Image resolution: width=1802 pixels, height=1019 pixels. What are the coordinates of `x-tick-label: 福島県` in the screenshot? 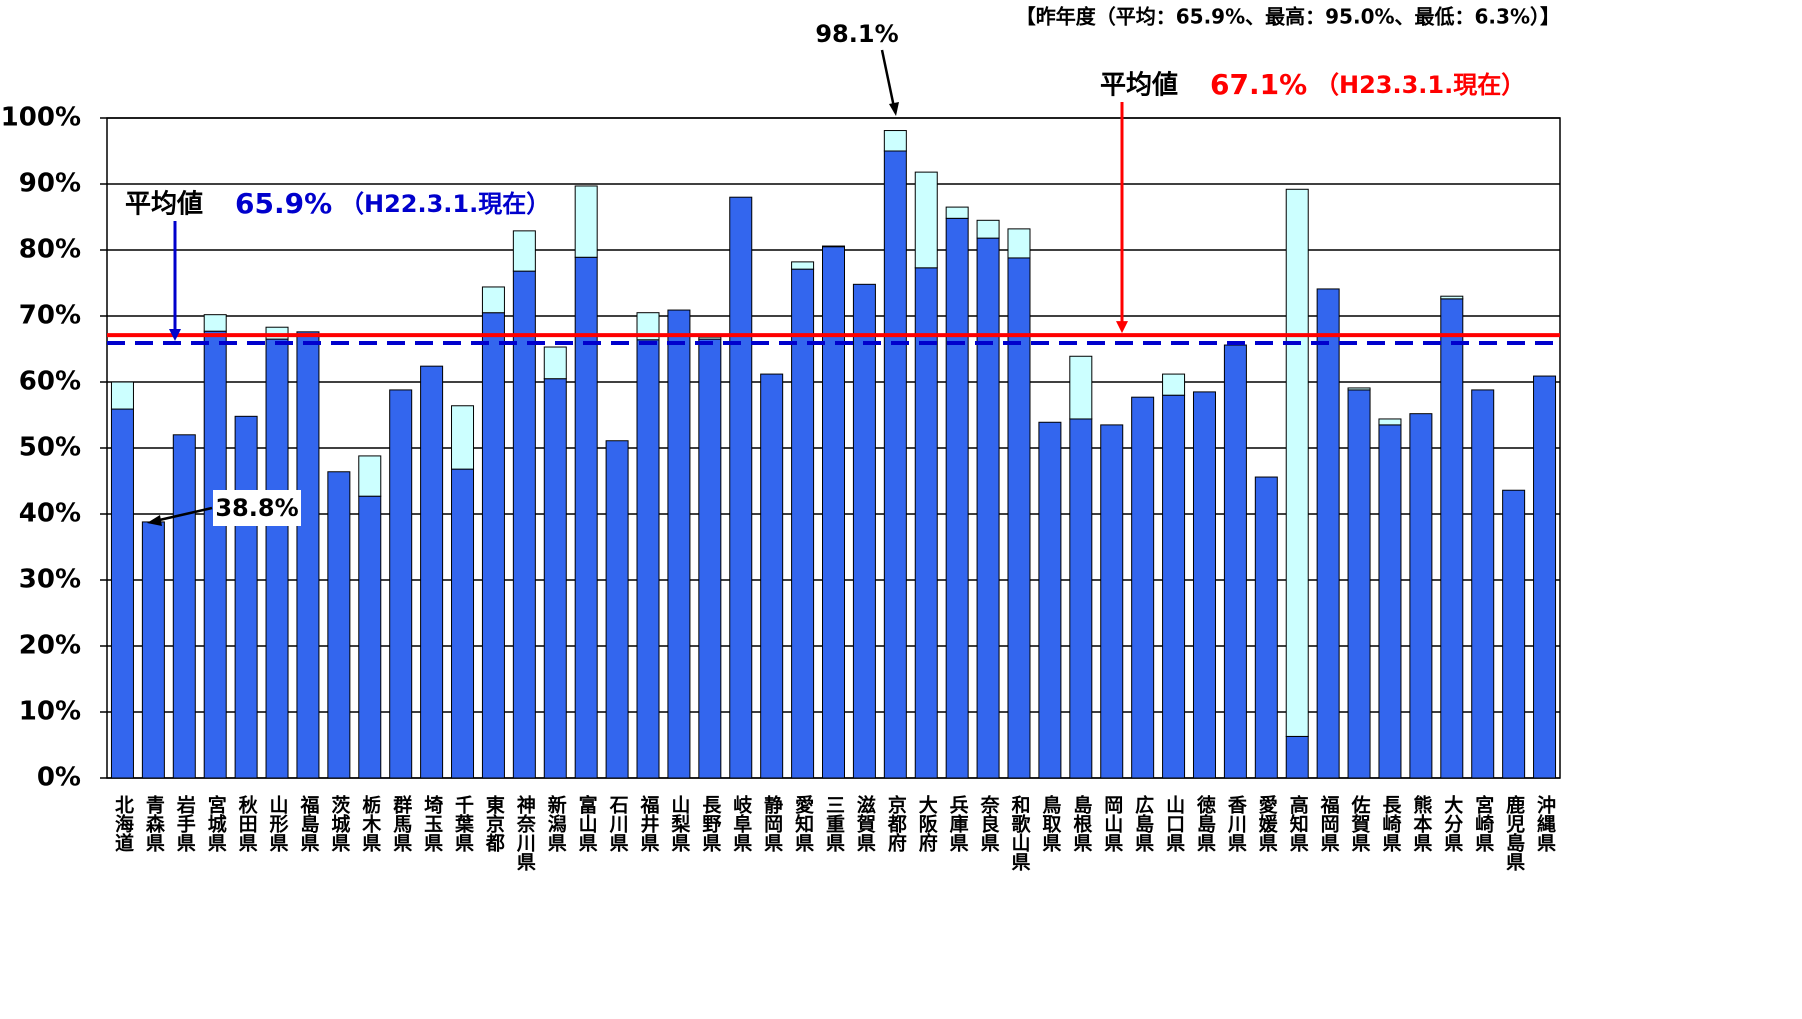 It's located at (308, 823).